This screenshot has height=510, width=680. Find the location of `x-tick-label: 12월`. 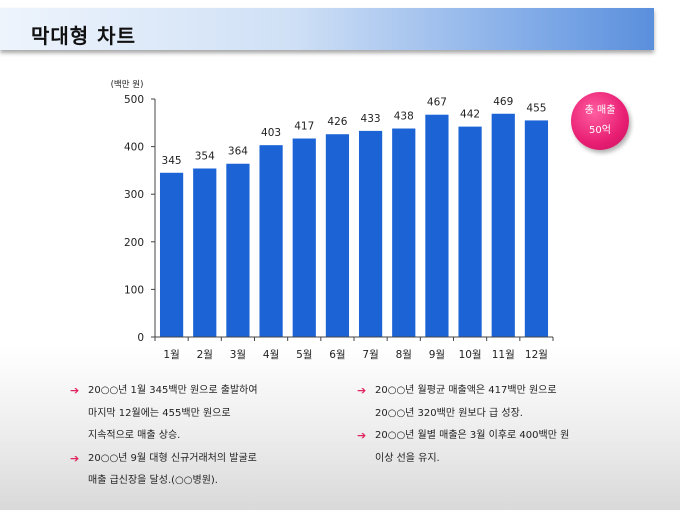

x-tick-label: 12월 is located at coordinates (536, 355).